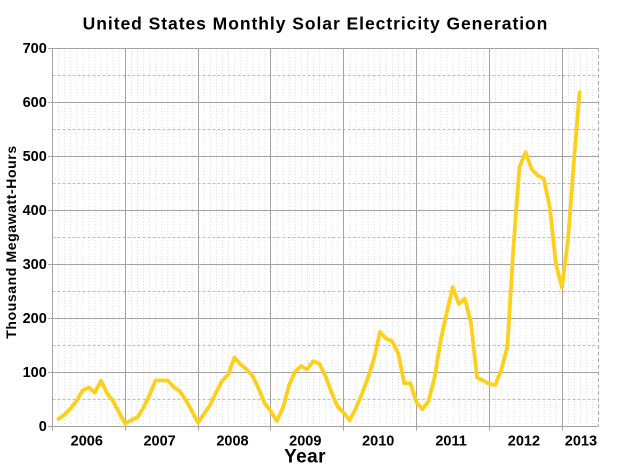 This screenshot has width=623, height=472. I want to click on svg-text: 2009, so click(305, 442).